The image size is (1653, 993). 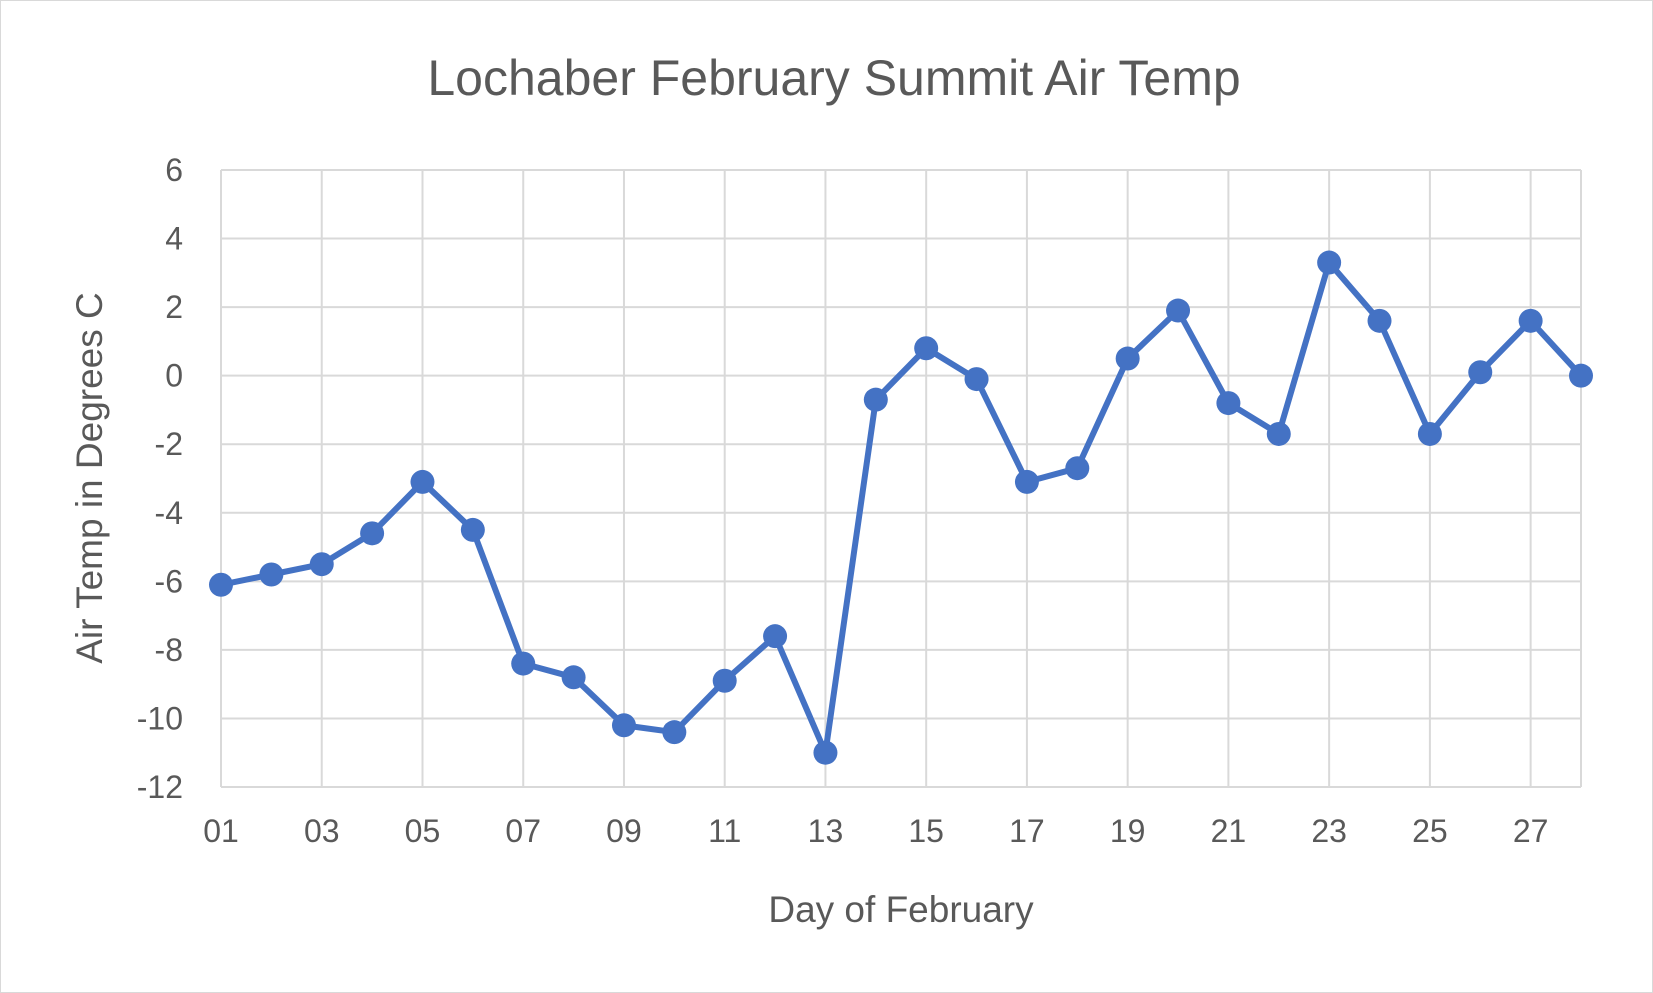 I want to click on y-tick-label: -10, so click(x=160, y=718).